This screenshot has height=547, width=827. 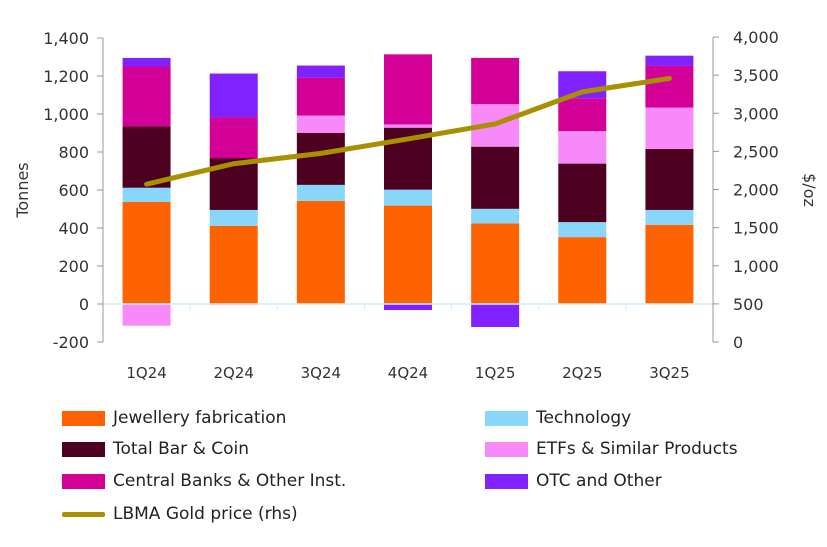 I want to click on y-tick-label: 1,200, so click(x=66, y=76).